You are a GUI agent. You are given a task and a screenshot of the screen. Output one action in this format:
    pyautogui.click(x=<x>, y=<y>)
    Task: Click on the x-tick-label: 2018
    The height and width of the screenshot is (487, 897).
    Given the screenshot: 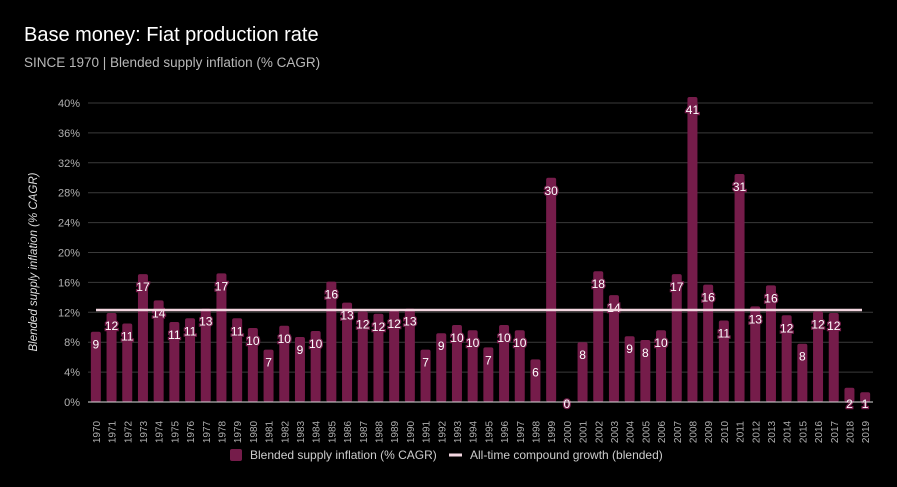 What is the action you would take?
    pyautogui.click(x=850, y=431)
    